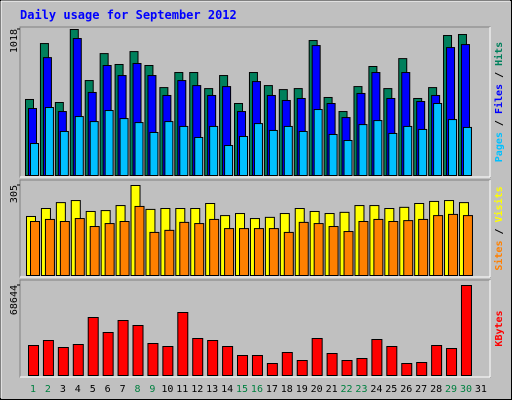  Describe the element at coordinates (108, 389) in the screenshot. I see `x-tick-label: 6` at that location.